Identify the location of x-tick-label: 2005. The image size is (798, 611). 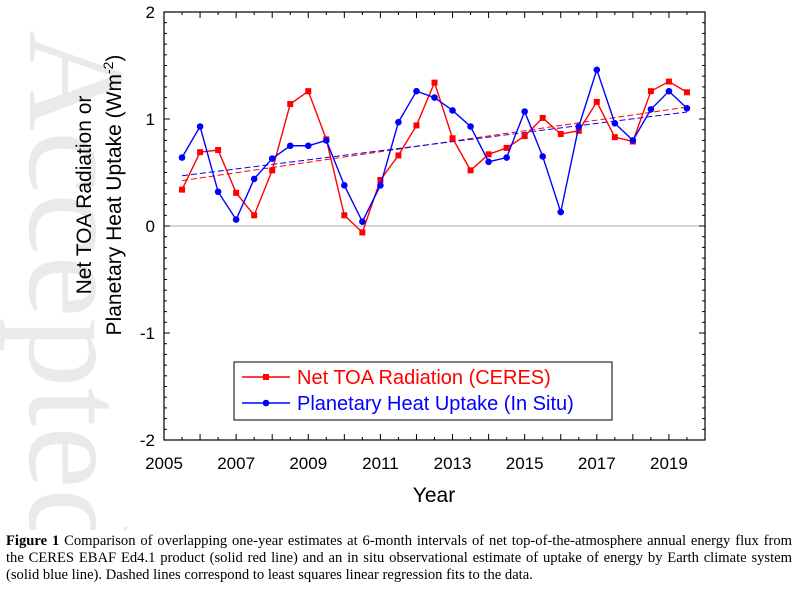
(164, 463).